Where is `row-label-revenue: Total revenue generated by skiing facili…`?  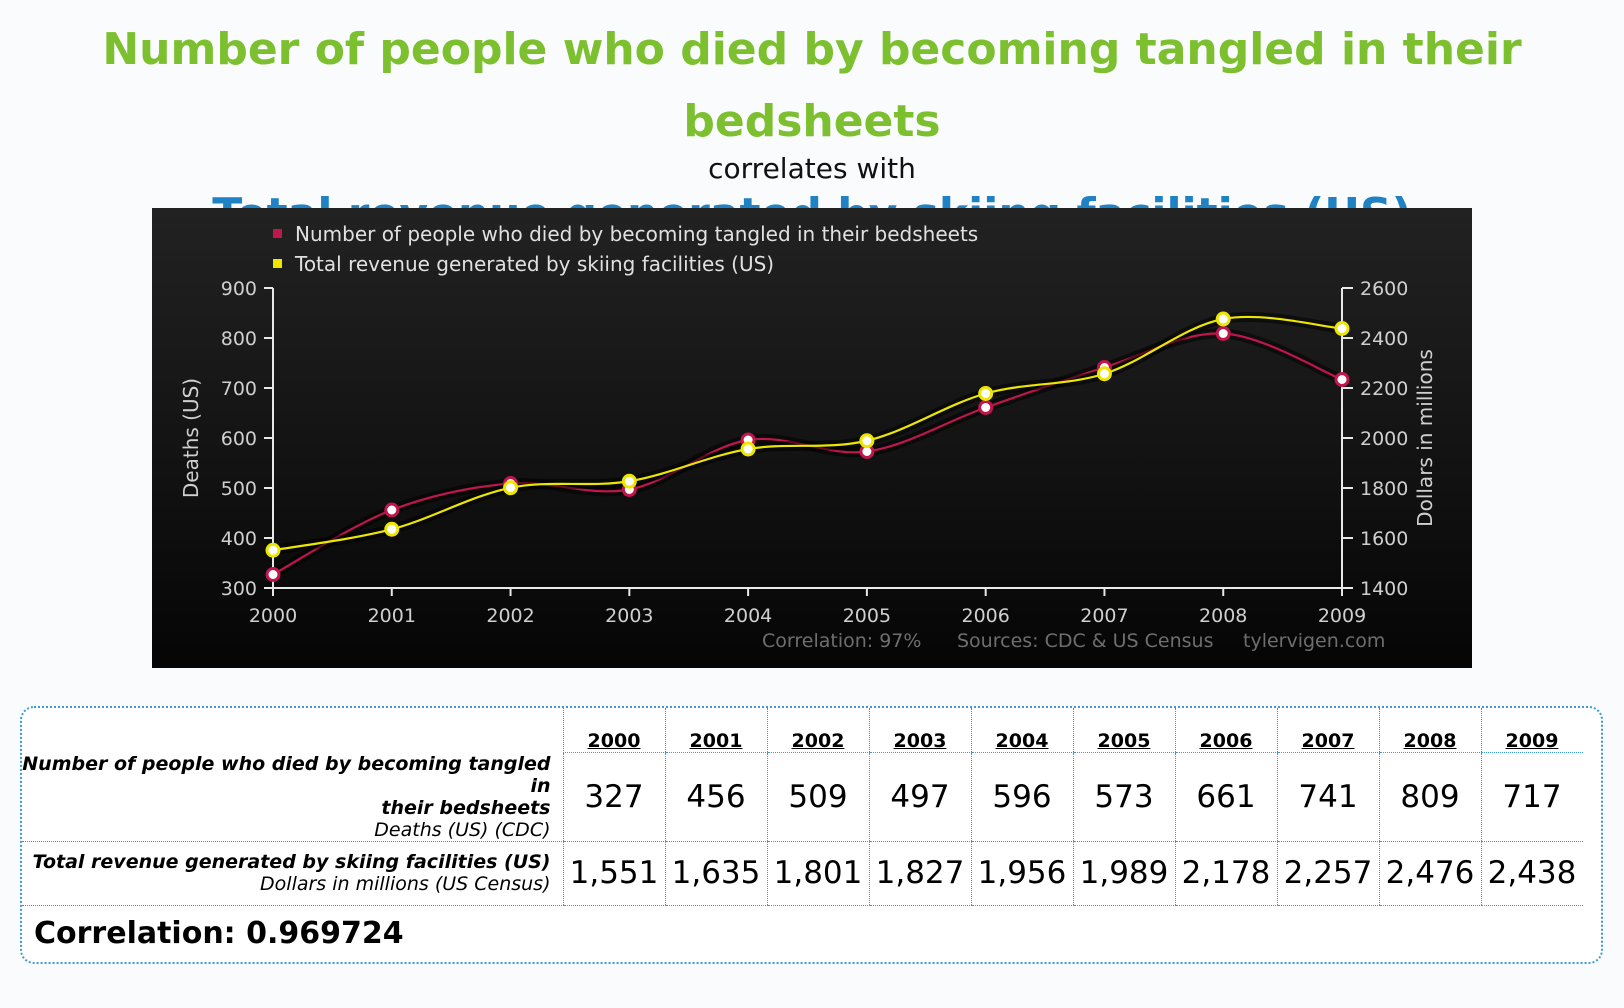
row-label-revenue: Total revenue generated by skiing facili… is located at coordinates (292, 873).